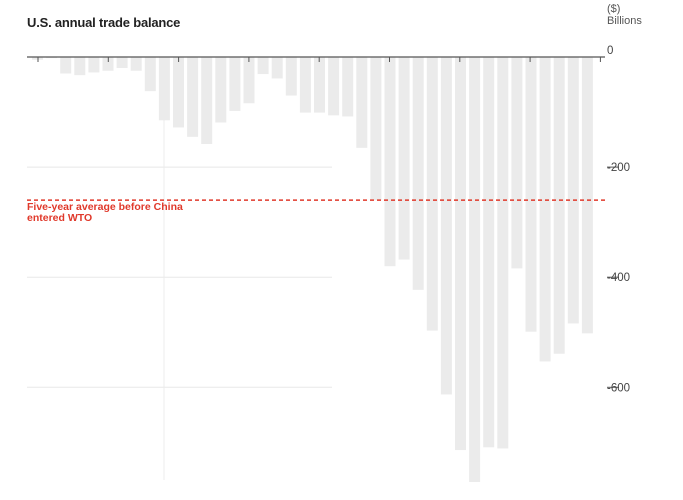 The width and height of the screenshot is (683, 500). What do you see at coordinates (610, 51) in the screenshot?
I see `y-tick-label: 0` at bounding box center [610, 51].